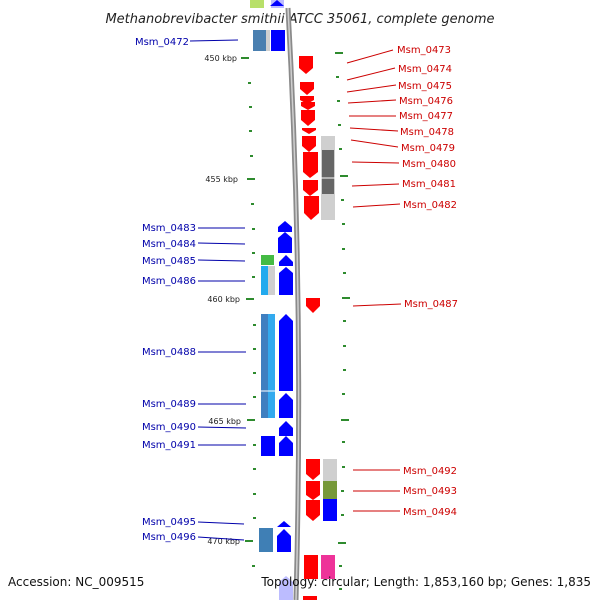 This screenshot has height=600, width=600. Describe the element at coordinates (342, 321) in the screenshot. I see `minor-ticks-right` at that location.